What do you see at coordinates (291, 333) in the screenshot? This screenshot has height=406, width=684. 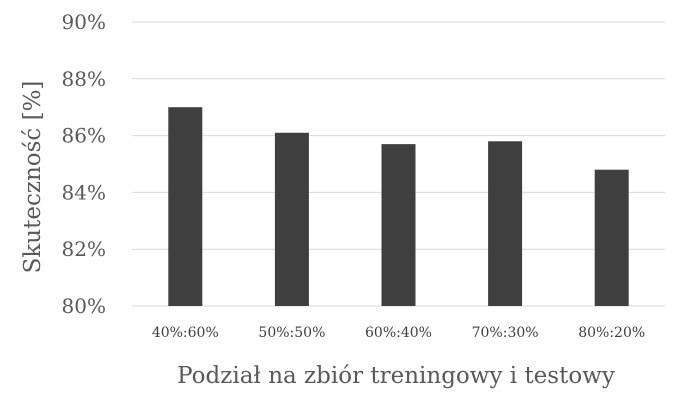 I see `x-tick-label: 50%:50%` at bounding box center [291, 333].